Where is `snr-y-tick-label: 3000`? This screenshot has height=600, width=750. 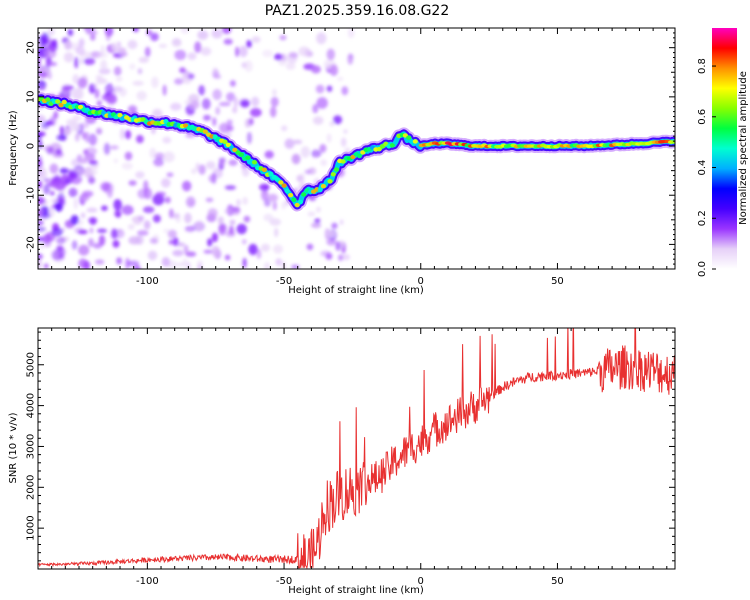 snr-y-tick-label: 3000 is located at coordinates (31, 446).